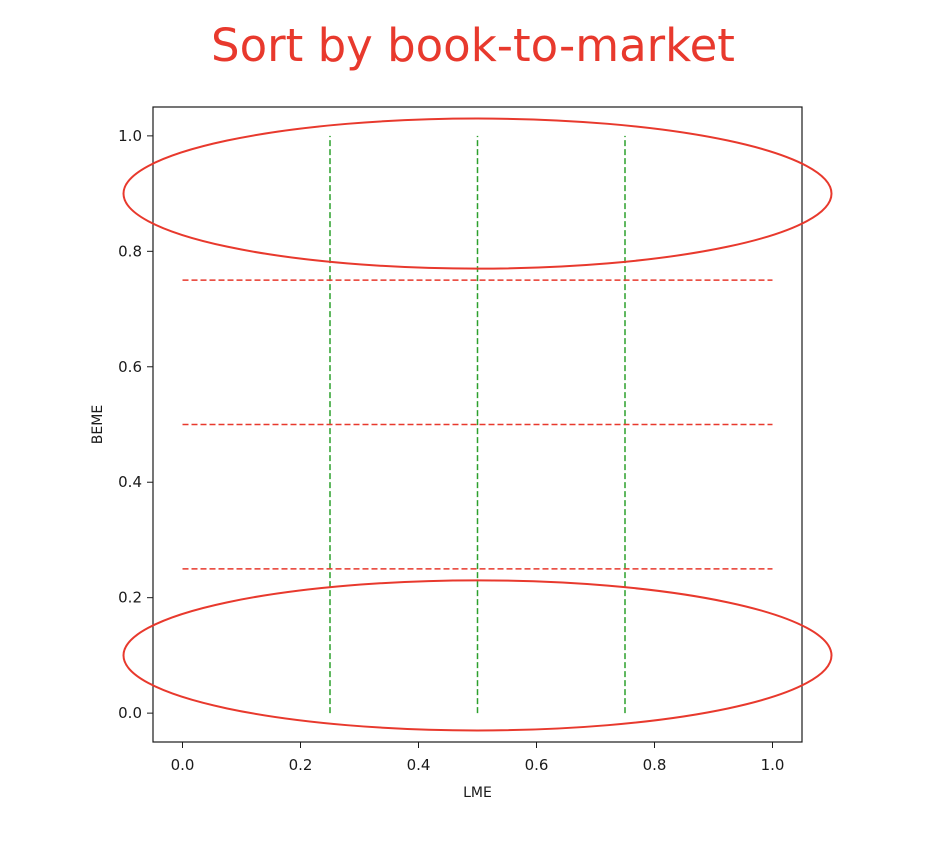 The image size is (946, 858). Describe the element at coordinates (419, 765) in the screenshot. I see `x-tick-label: 0.4` at that location.